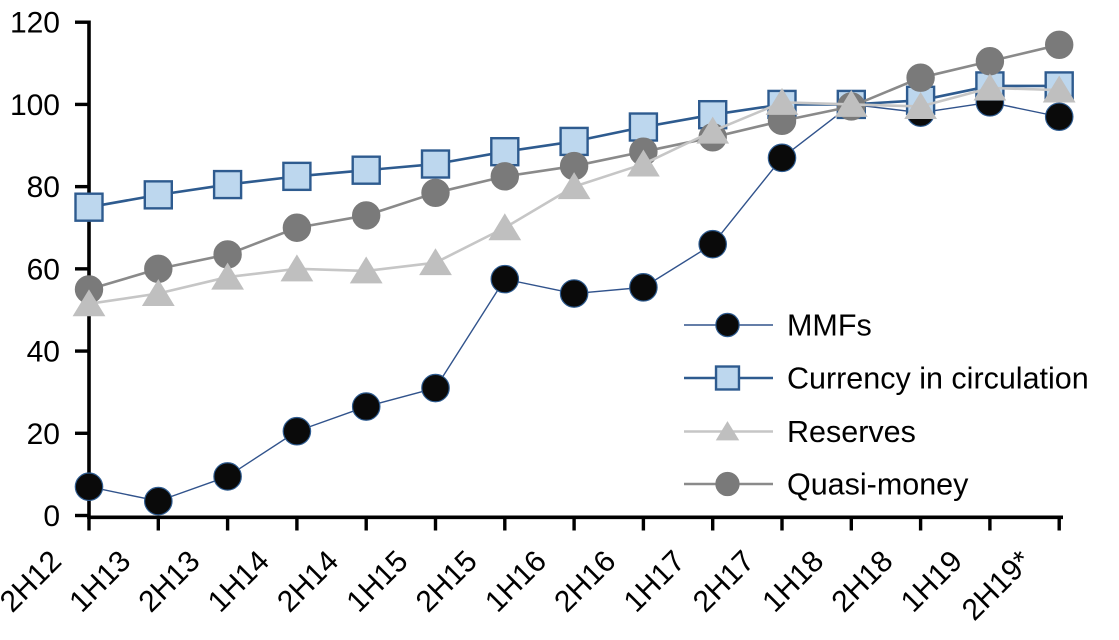 Image resolution: width=1119 pixels, height=640 pixels. What do you see at coordinates (793, 582) in the screenshot?
I see `x-axis-tick-label: 1H18` at bounding box center [793, 582].